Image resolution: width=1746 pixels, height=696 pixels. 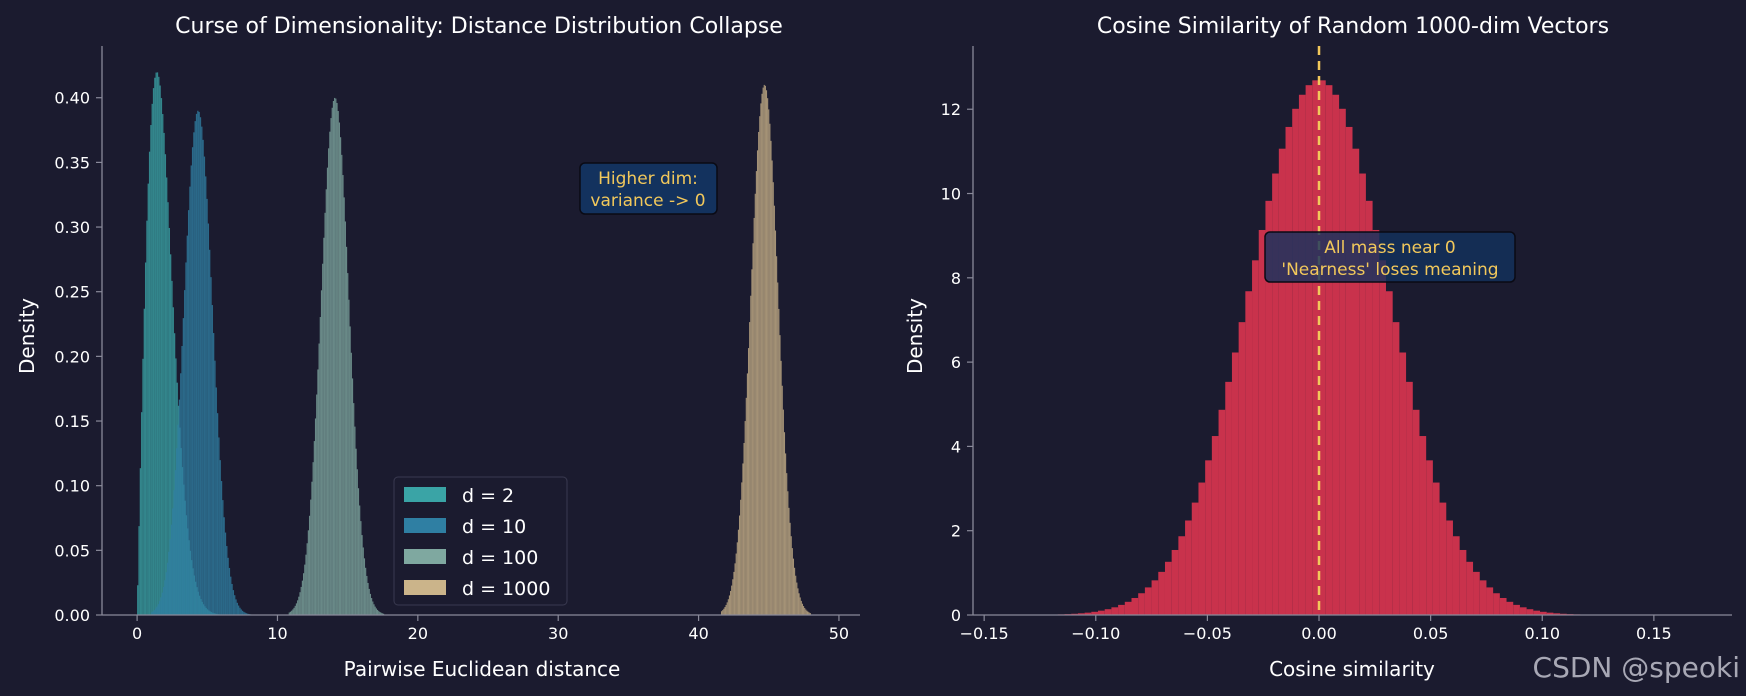 I want to click on variance-annotation-line-1: Higher dim:, so click(x=648, y=179).